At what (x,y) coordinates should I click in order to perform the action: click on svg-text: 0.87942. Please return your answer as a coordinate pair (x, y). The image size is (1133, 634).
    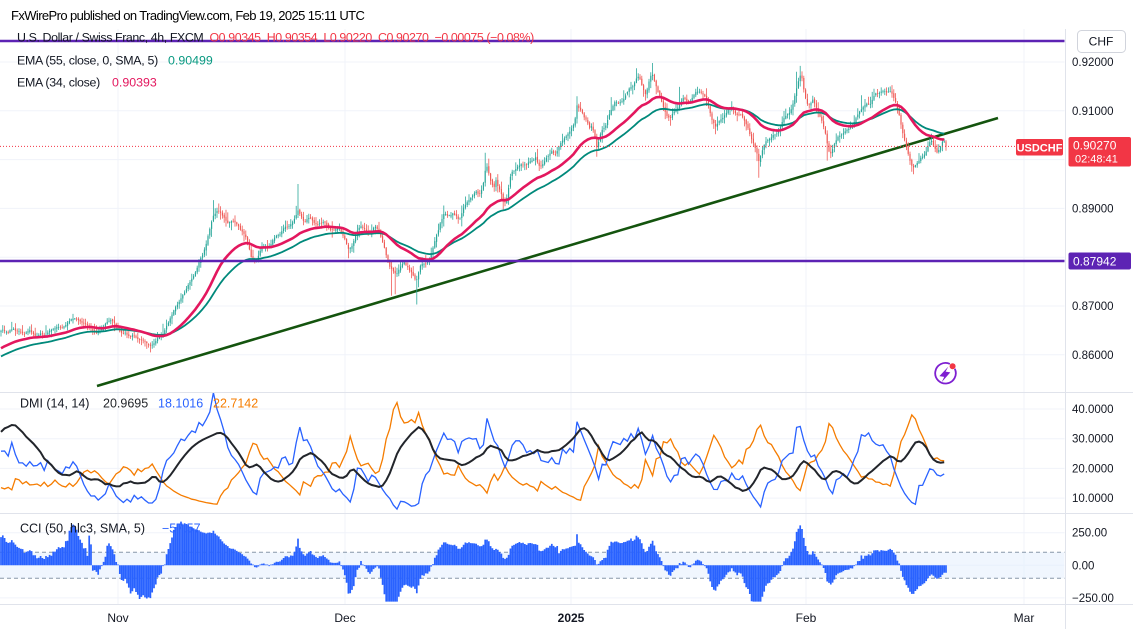
    Looking at the image, I should click on (1095, 262).